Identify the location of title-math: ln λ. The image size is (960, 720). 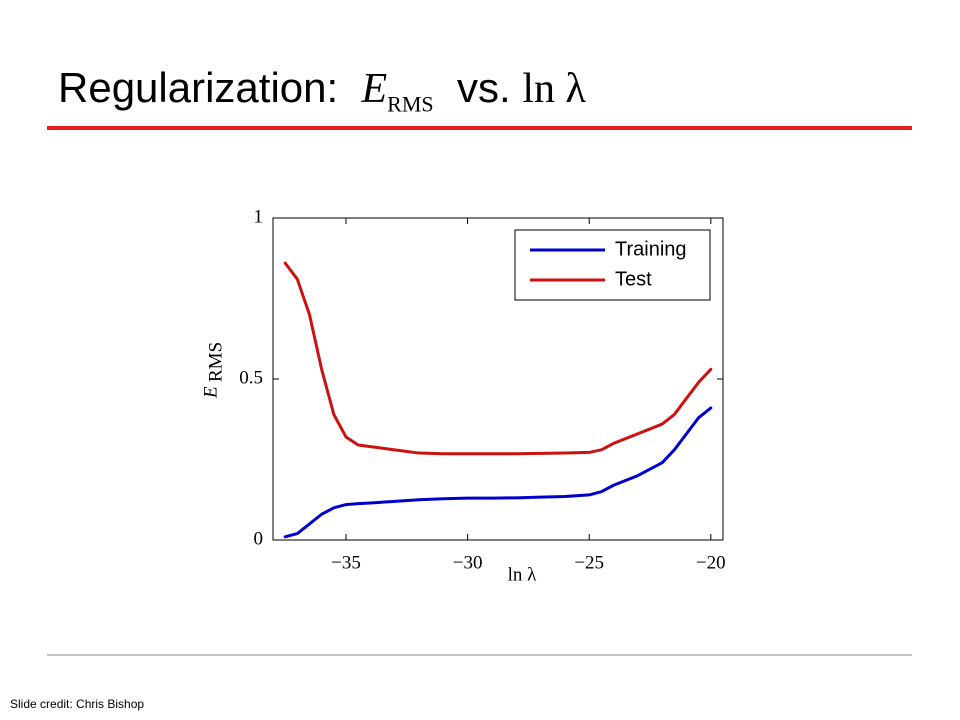
(554, 89).